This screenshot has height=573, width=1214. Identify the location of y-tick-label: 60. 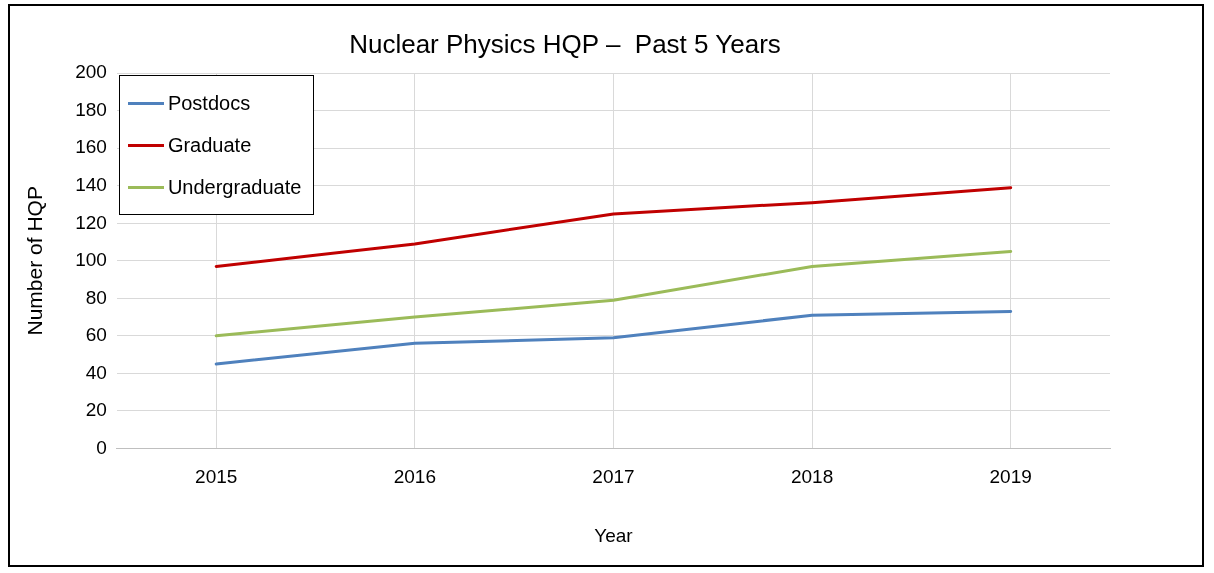
(96, 335).